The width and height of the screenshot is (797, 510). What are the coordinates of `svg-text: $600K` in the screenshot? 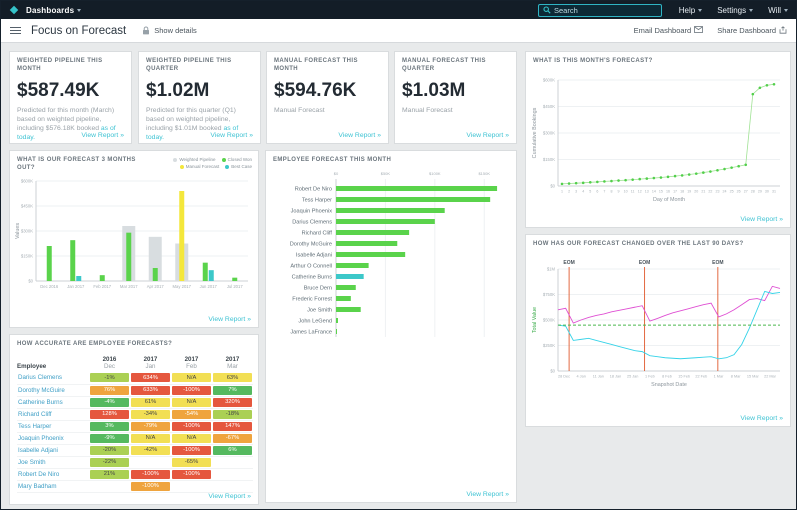 It's located at (27, 181).